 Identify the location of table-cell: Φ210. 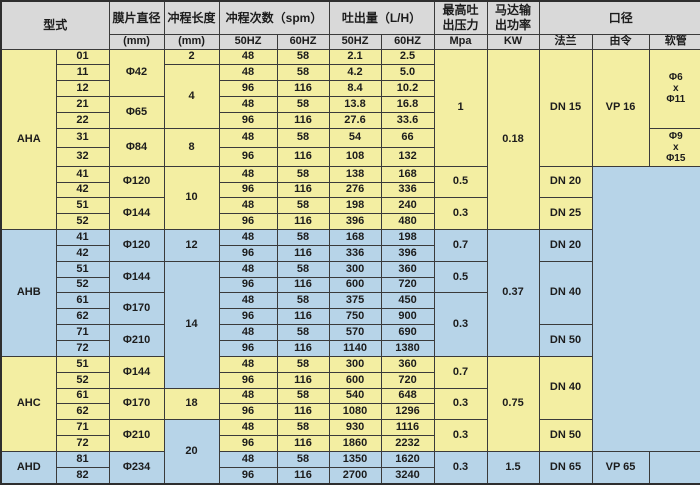
(136, 340).